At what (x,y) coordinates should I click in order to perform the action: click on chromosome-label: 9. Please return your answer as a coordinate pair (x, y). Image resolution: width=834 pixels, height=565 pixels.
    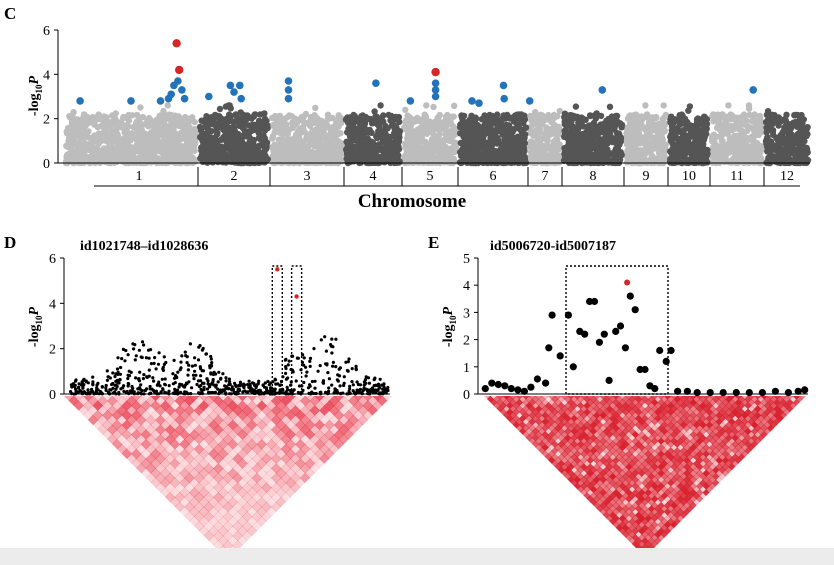
    Looking at the image, I should click on (646, 176).